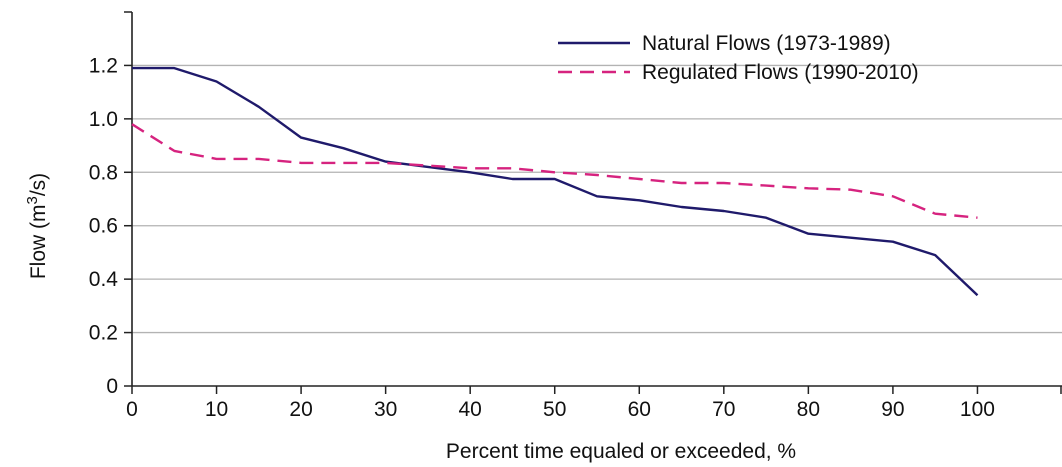 The image size is (1062, 467). I want to click on x-tick-label: 10, so click(216, 409).